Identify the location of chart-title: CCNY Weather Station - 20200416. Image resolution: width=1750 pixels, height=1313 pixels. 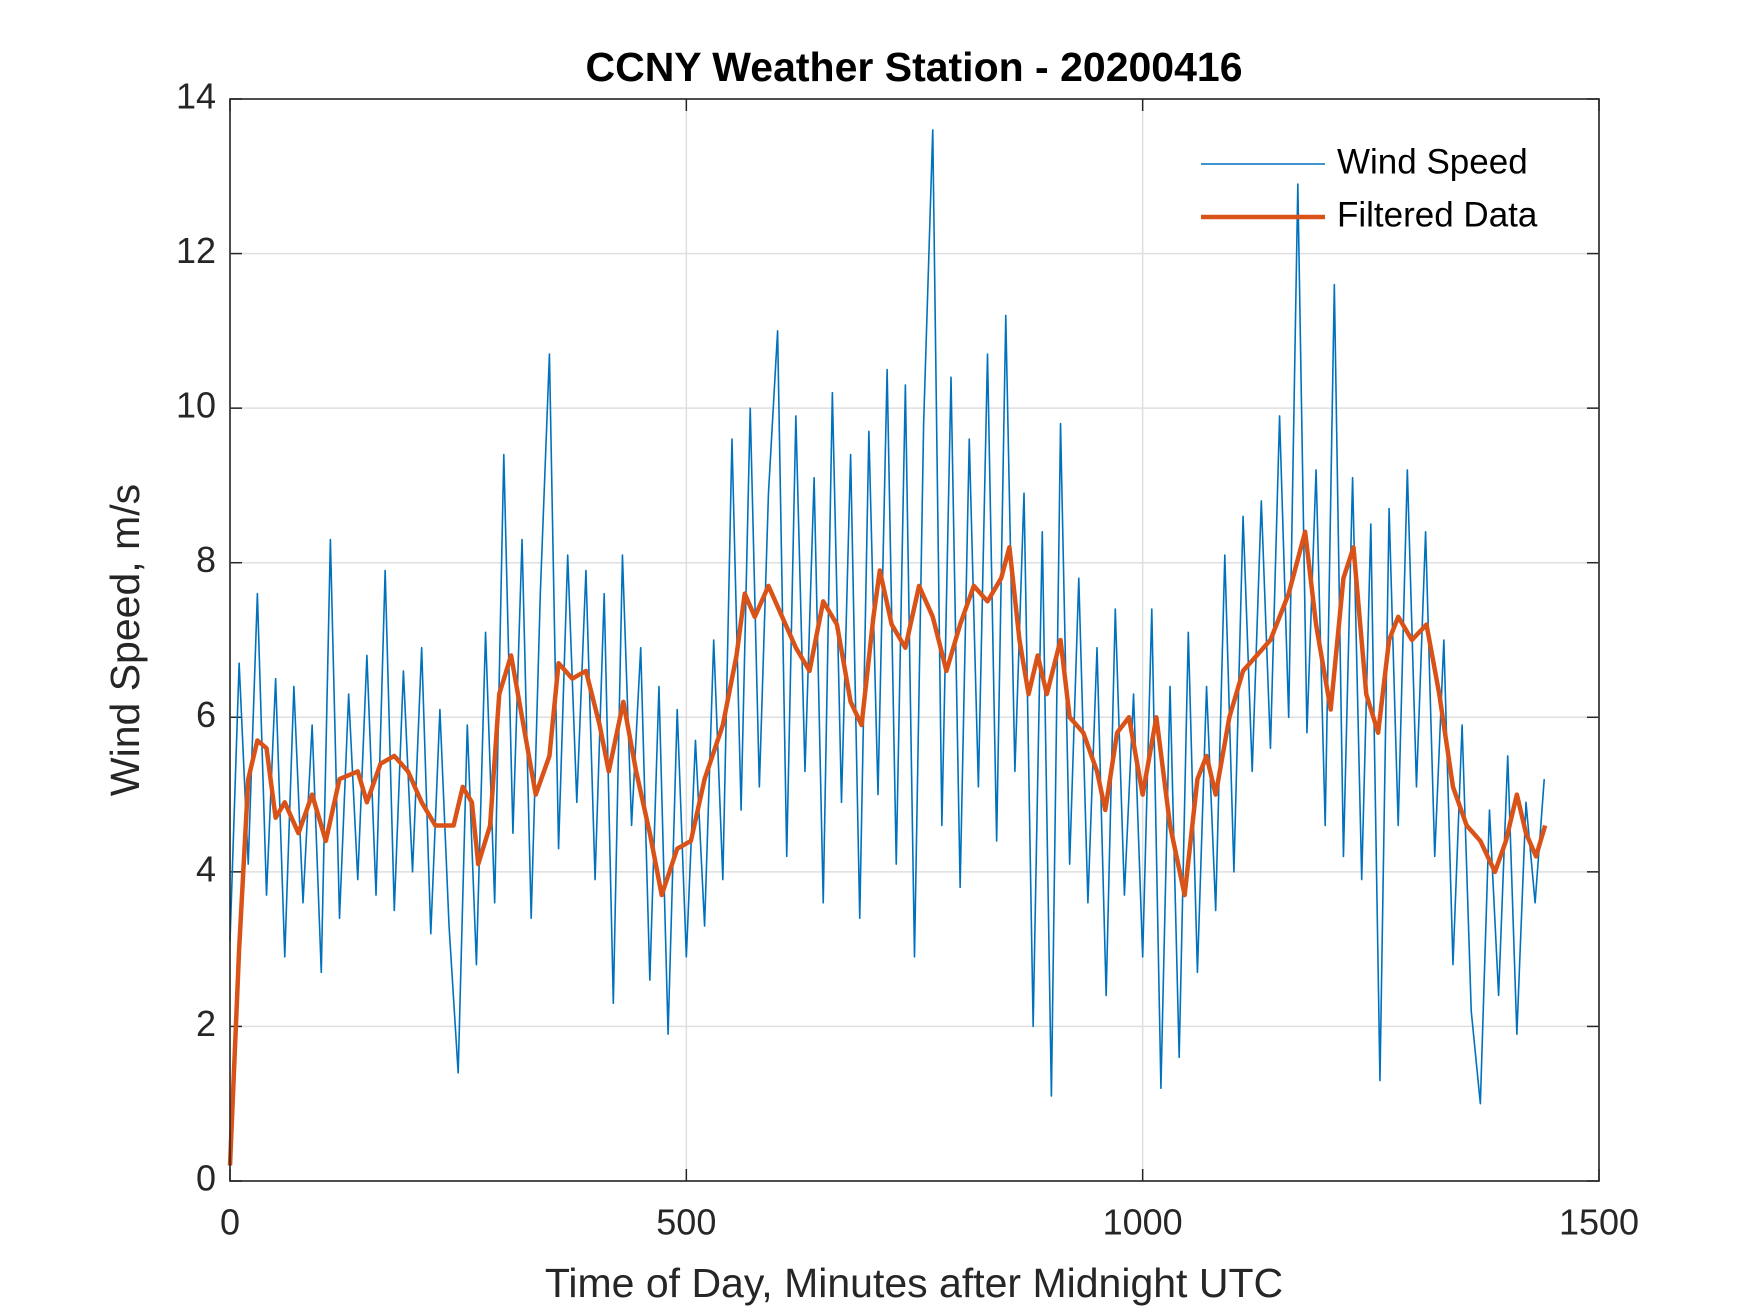
(913, 67).